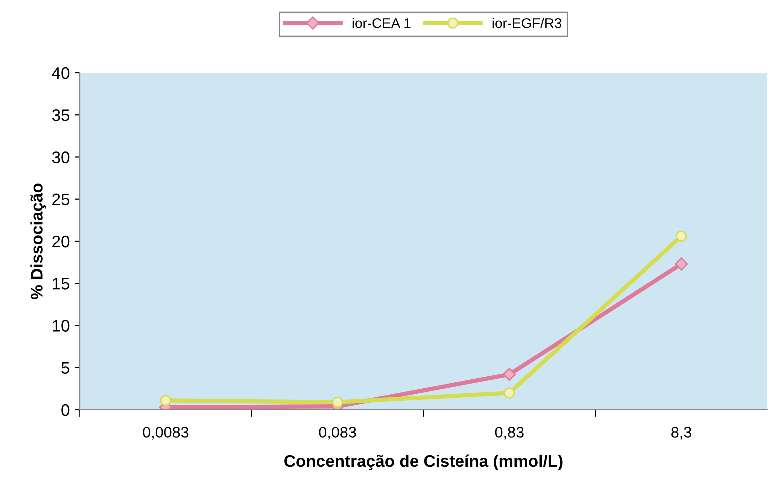 The width and height of the screenshot is (769, 486). What do you see at coordinates (66, 368) in the screenshot?
I see `y-tick-label: 5` at bounding box center [66, 368].